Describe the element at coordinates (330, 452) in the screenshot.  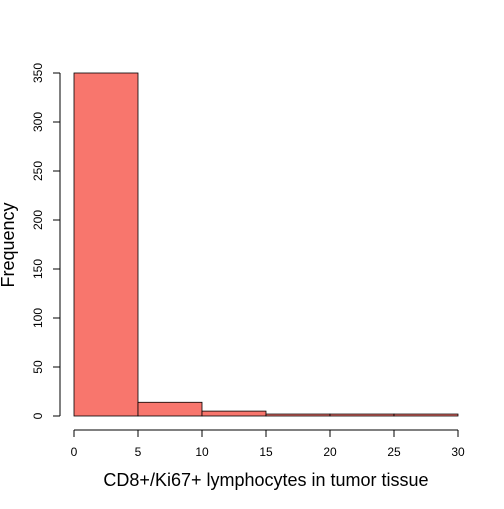
I see `x-tick-label: 20` at that location.